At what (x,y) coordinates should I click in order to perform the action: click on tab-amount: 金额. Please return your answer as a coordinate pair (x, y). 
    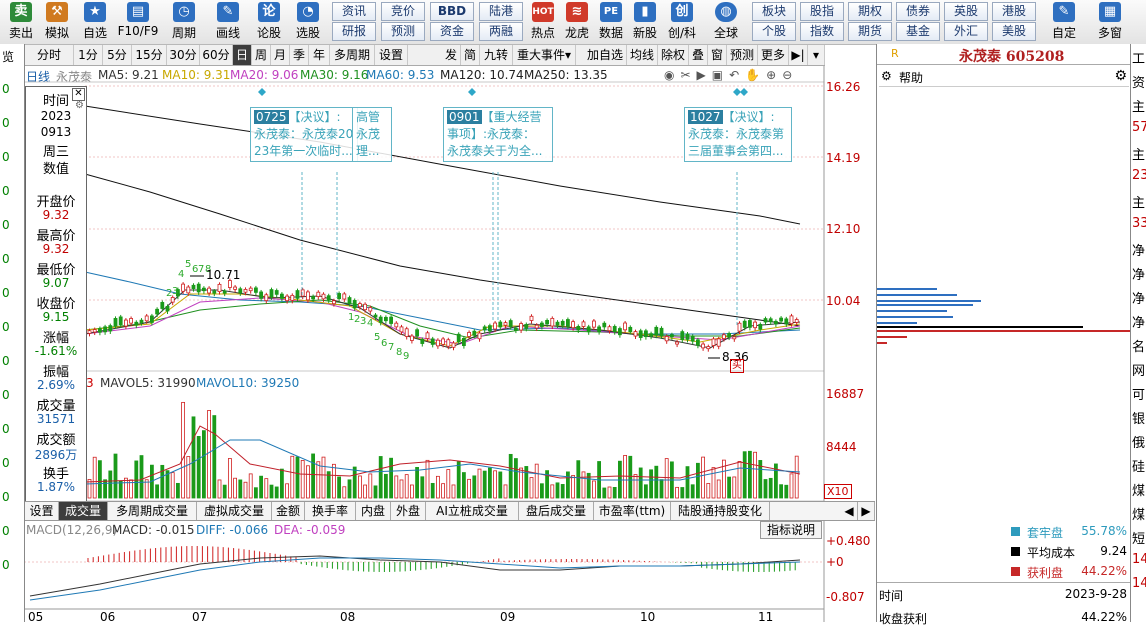
    Looking at the image, I should click on (288, 511).